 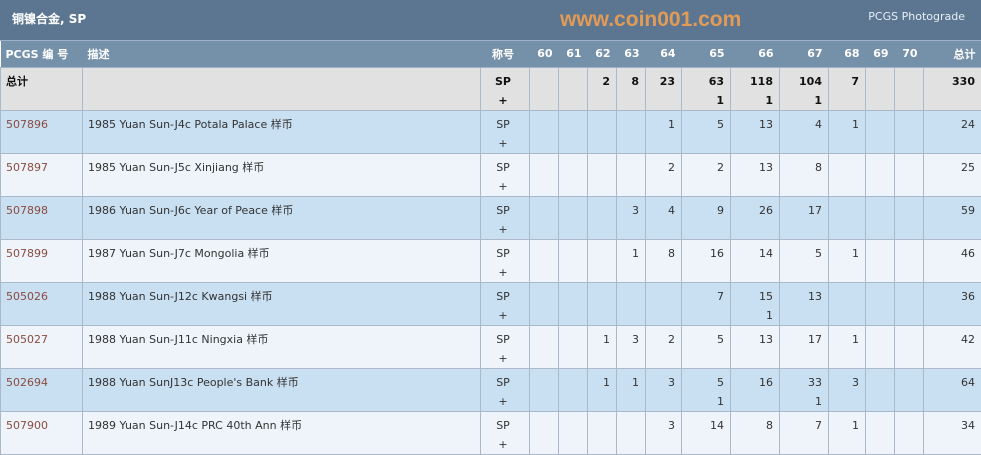 I want to click on column-header: 68, so click(x=847, y=54).